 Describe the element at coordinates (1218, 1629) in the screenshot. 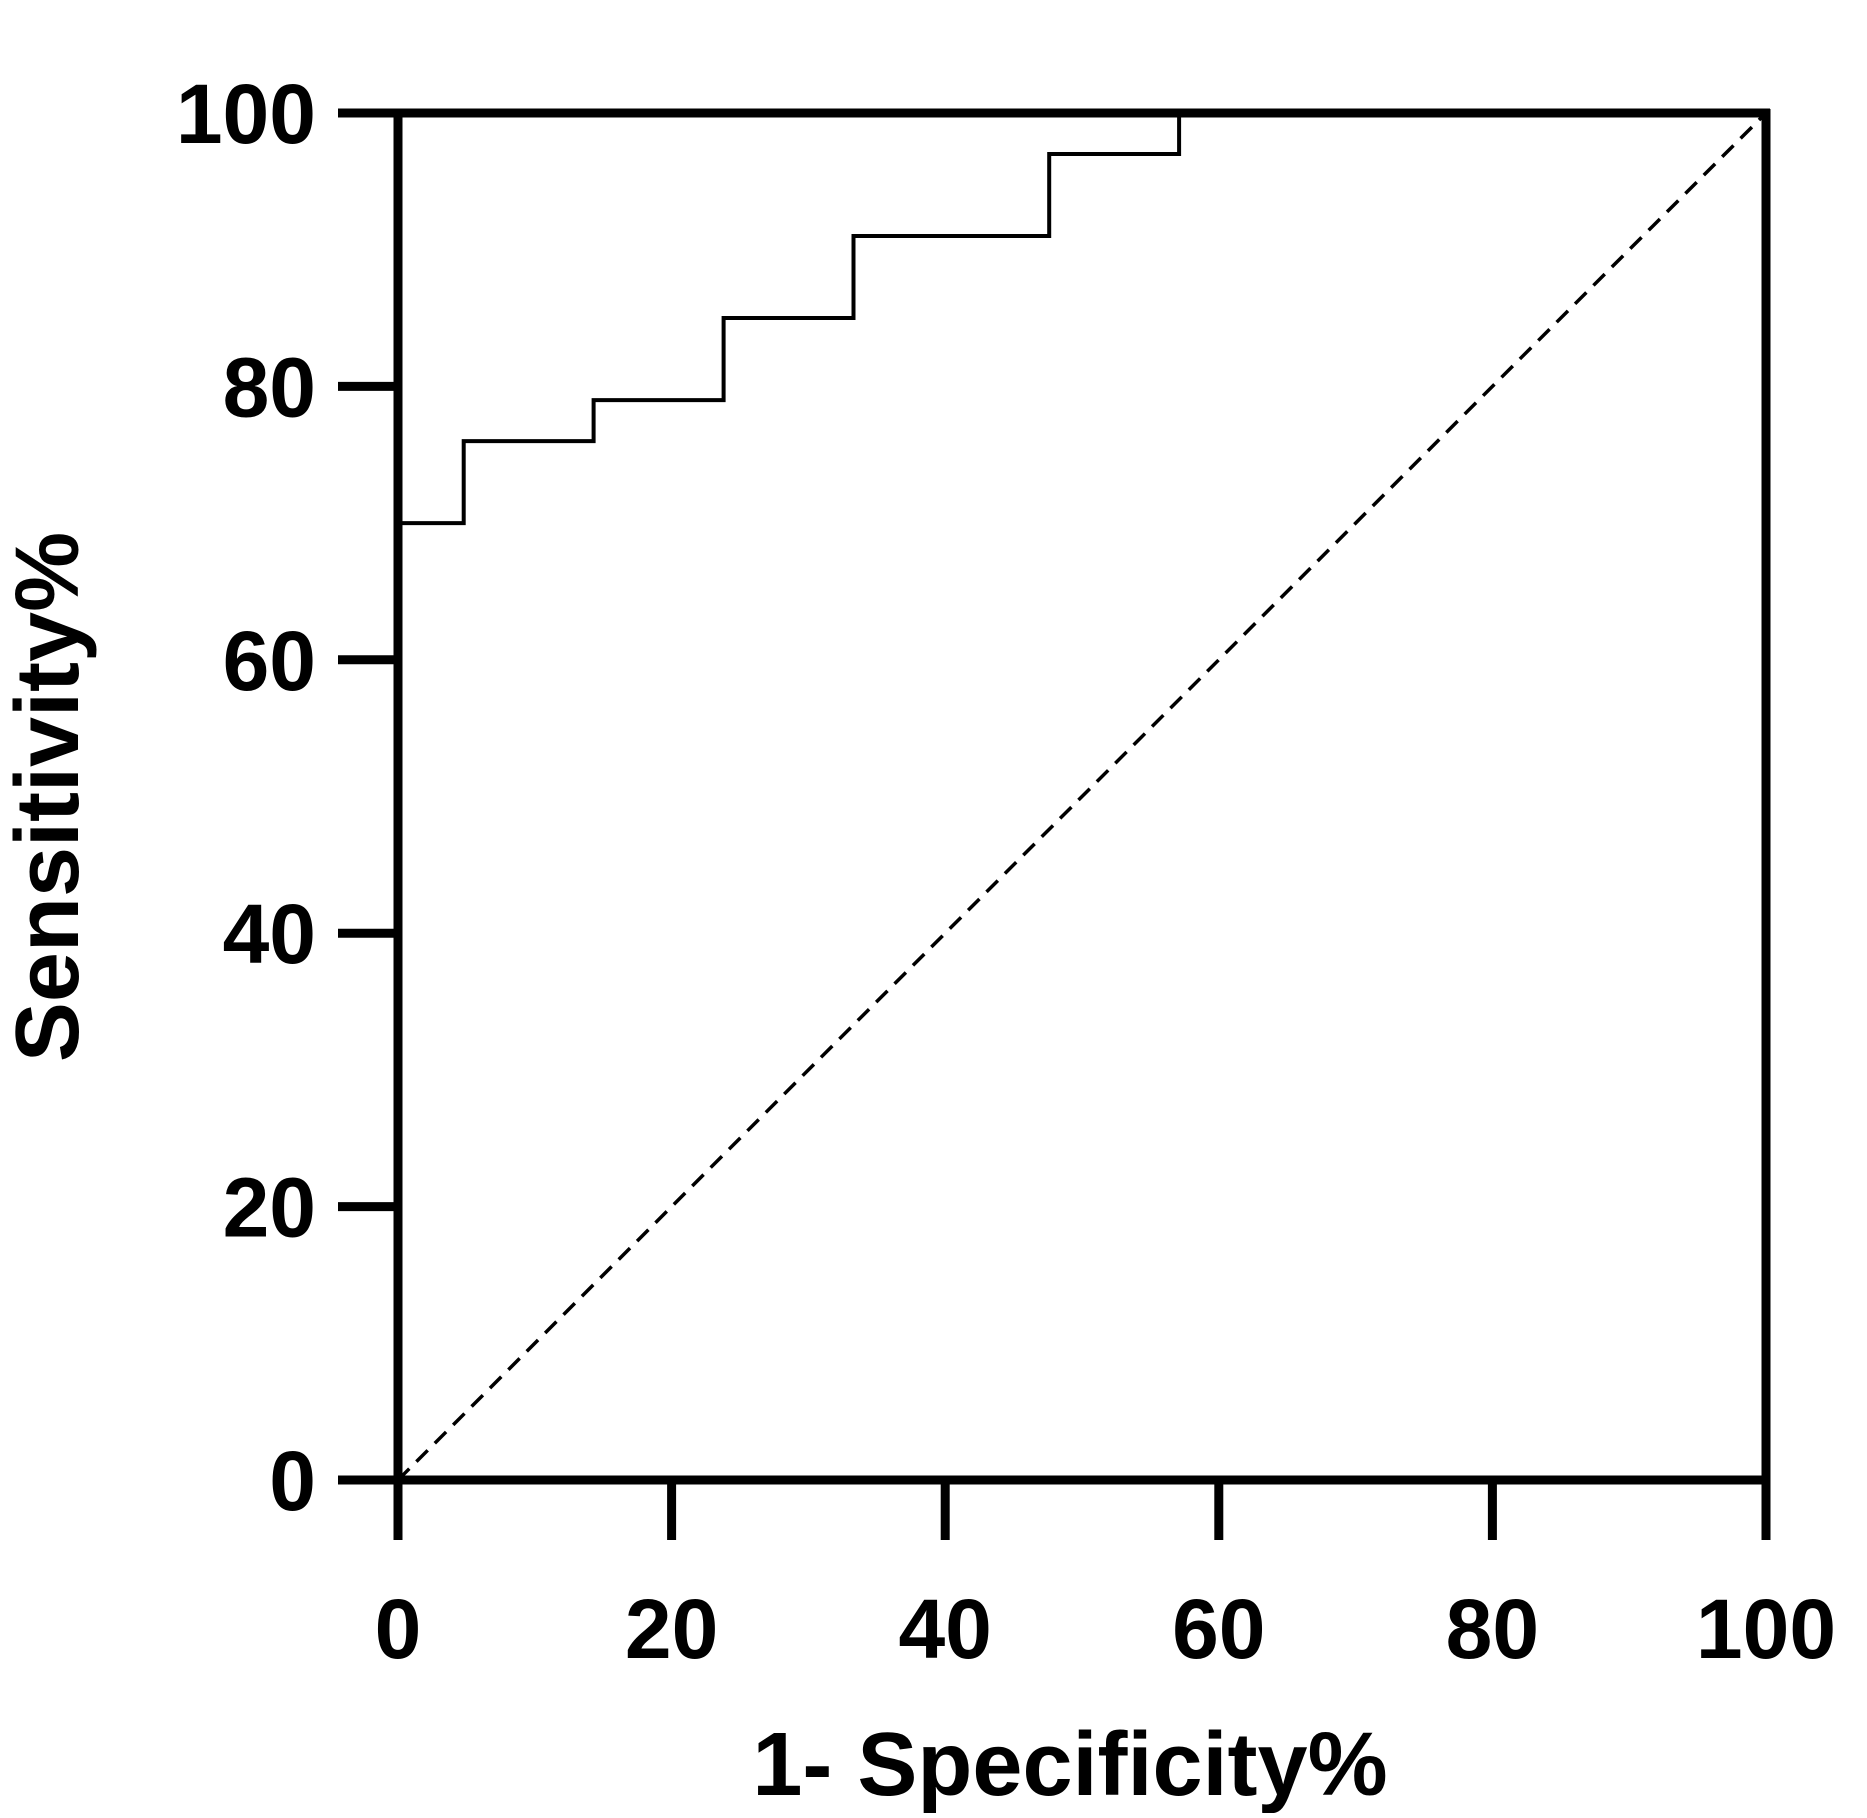

I see `x-tick-label: 60` at that location.